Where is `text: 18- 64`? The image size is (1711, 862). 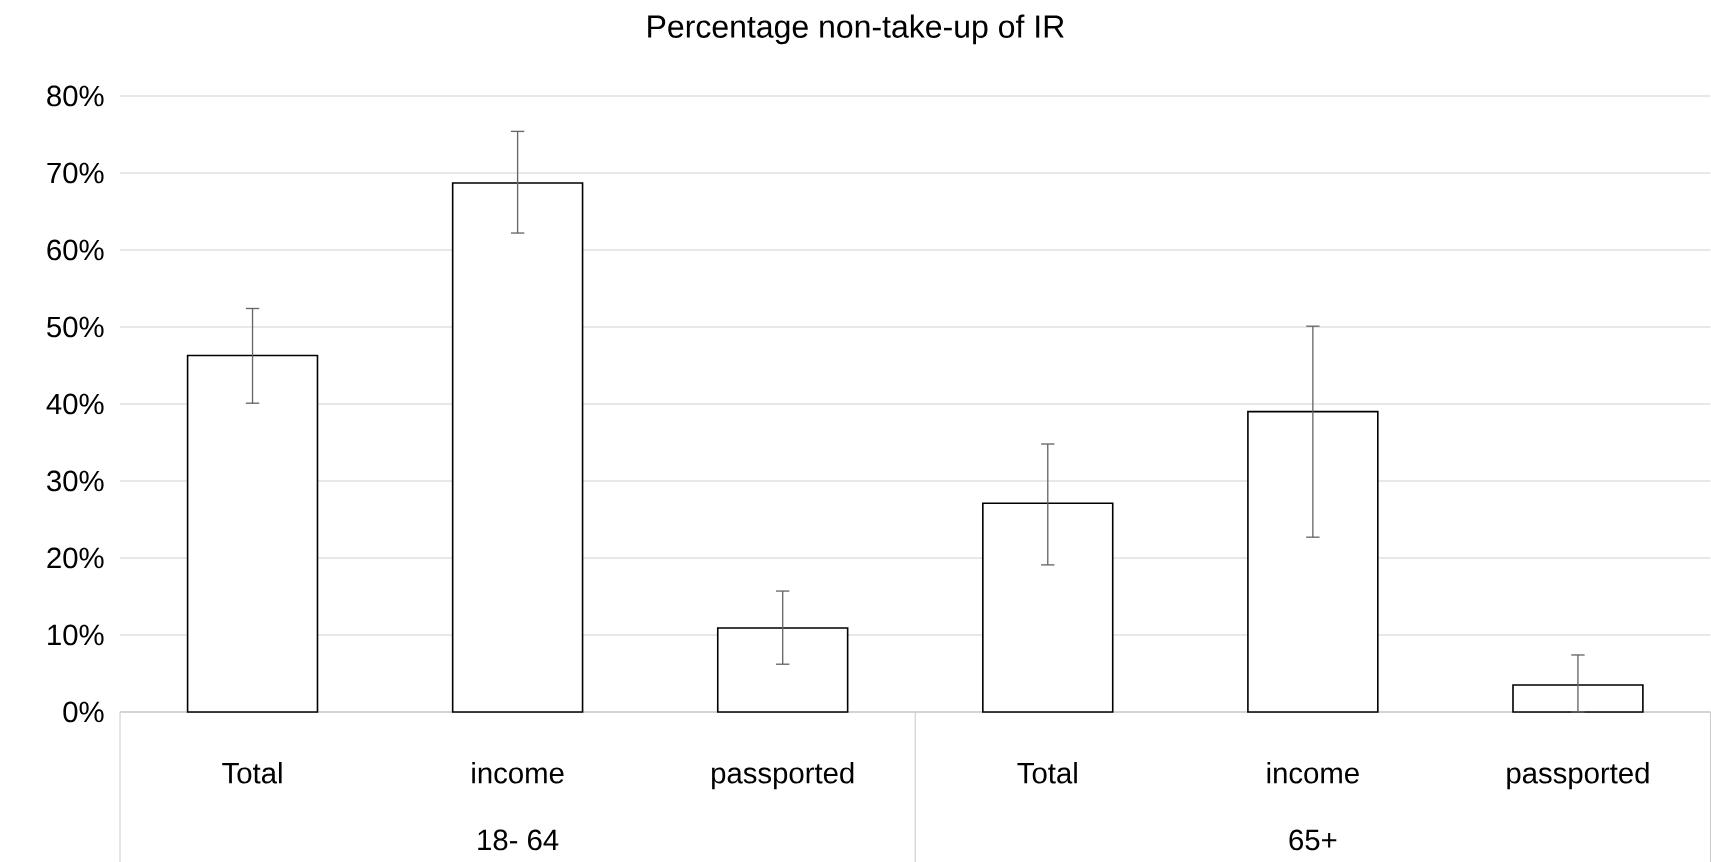
text: 18- 64 is located at coordinates (518, 840).